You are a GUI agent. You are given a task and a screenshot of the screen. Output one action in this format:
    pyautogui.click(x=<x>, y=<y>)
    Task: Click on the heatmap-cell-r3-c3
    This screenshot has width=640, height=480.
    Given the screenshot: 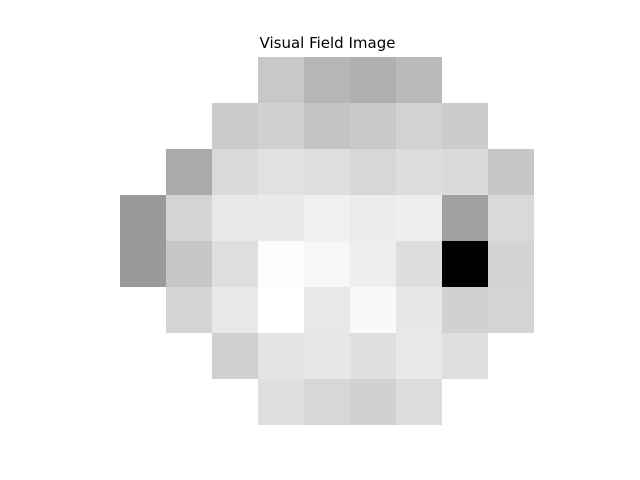 What is the action you would take?
    pyautogui.click(x=281, y=218)
    